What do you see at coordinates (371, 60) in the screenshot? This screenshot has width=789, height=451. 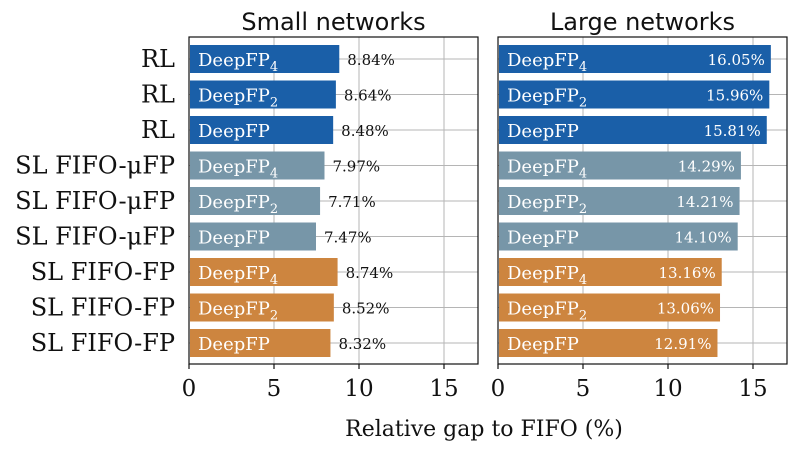 I see `data-label: 8.84%` at bounding box center [371, 60].